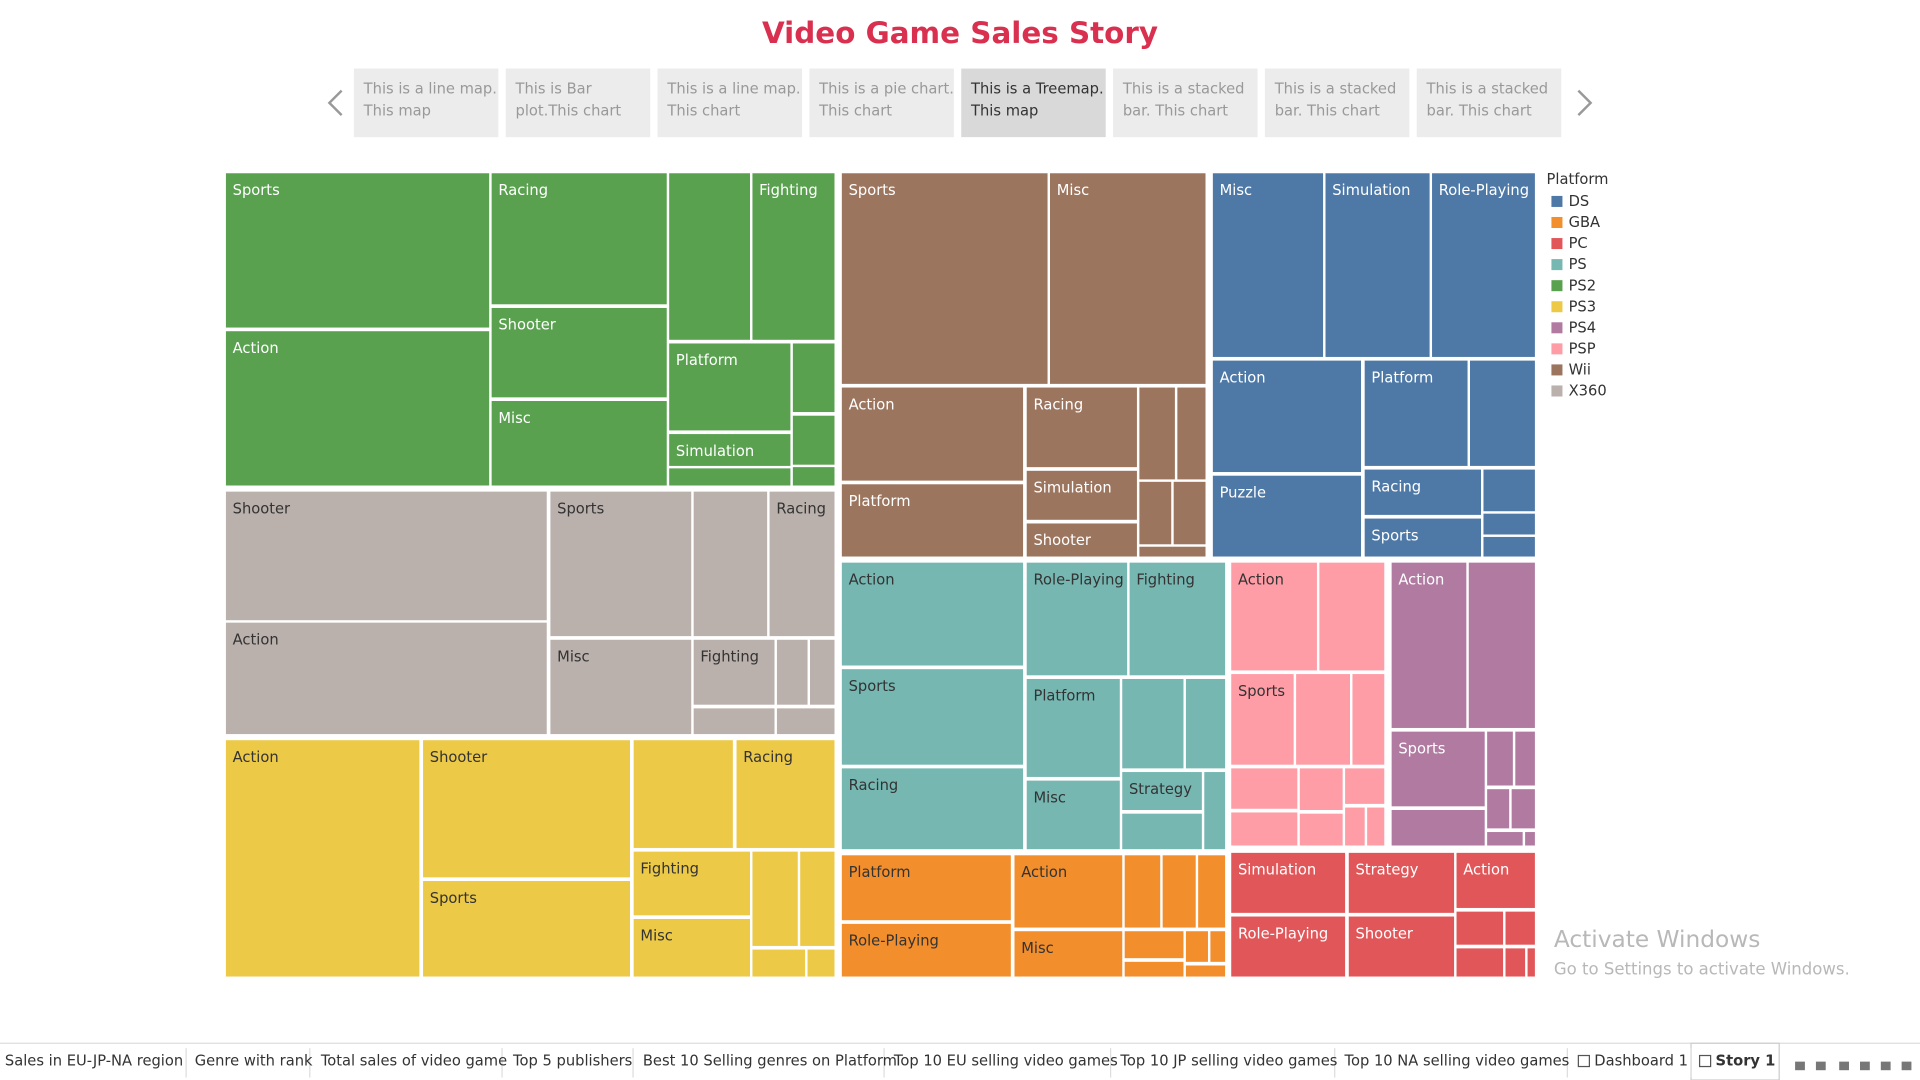 Image resolution: width=1920 pixels, height=1080 pixels. Describe the element at coordinates (572, 1061) in the screenshot. I see `sheet-tab: Top 5 publishers` at that location.